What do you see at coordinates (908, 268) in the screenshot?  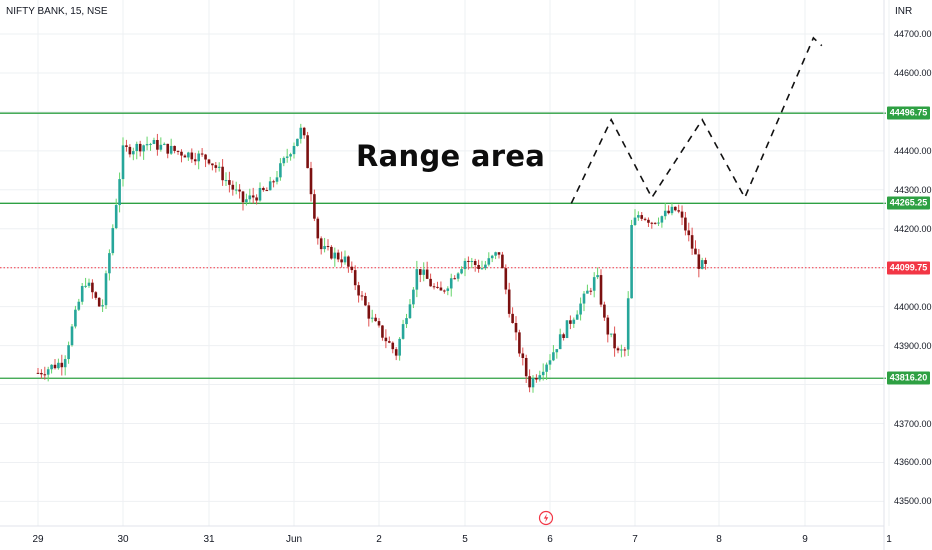 I see `level-label-last-price: 44099.75` at bounding box center [908, 268].